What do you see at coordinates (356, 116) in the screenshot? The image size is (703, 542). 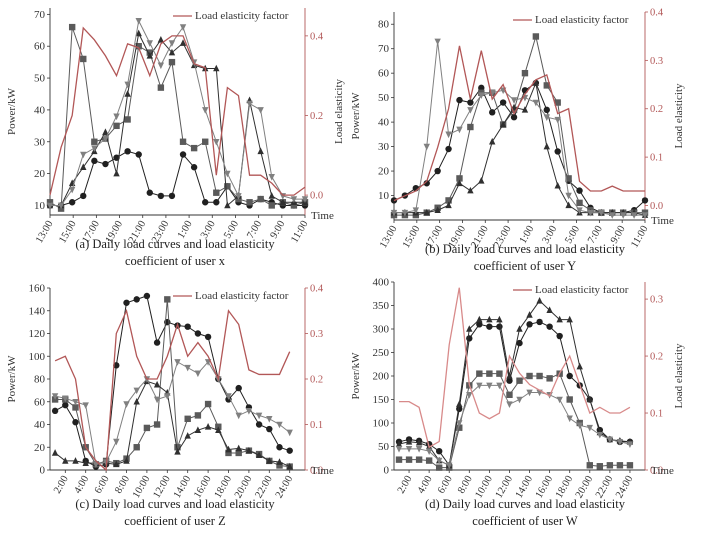 I see `y-axis-label: Power/kW` at bounding box center [356, 116].